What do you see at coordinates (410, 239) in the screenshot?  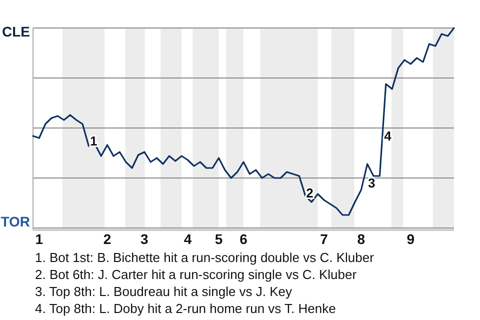 I see `x-tick-label: 9` at bounding box center [410, 239].